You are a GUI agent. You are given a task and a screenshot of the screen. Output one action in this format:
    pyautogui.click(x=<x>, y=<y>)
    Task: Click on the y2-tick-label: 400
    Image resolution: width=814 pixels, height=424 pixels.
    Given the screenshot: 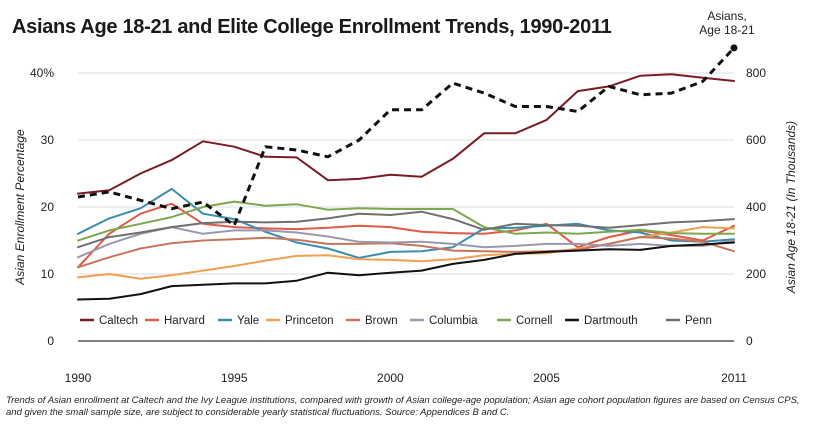 What is the action you would take?
    pyautogui.click(x=756, y=207)
    